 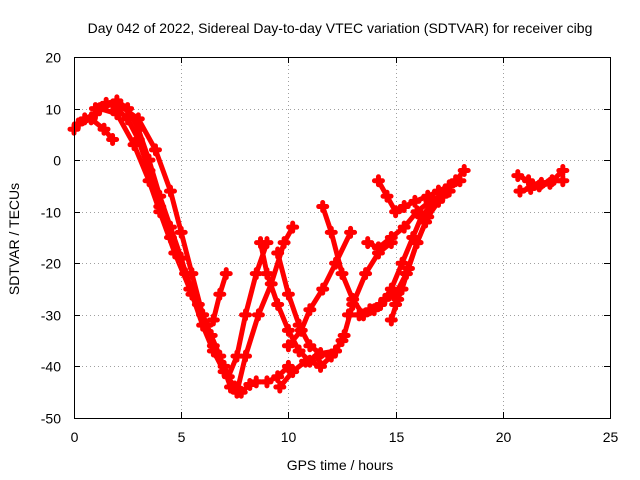 I want to click on series-track-16-markers, so click(x=398, y=297).